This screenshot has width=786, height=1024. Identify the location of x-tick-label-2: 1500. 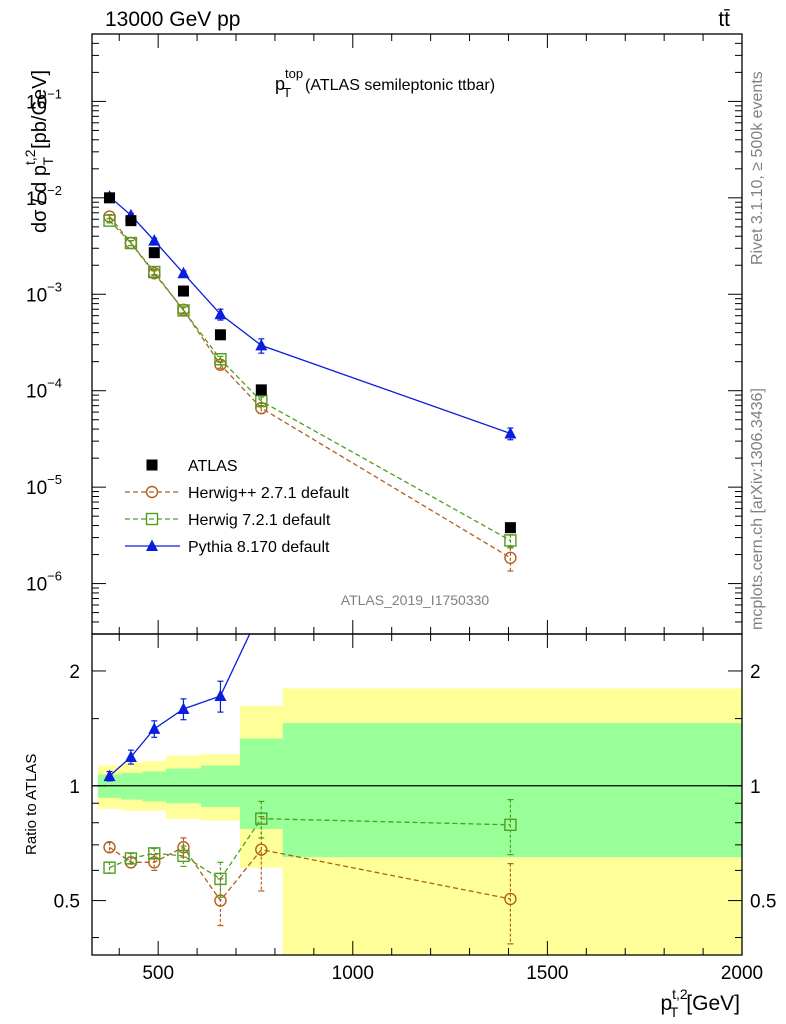
(547, 973).